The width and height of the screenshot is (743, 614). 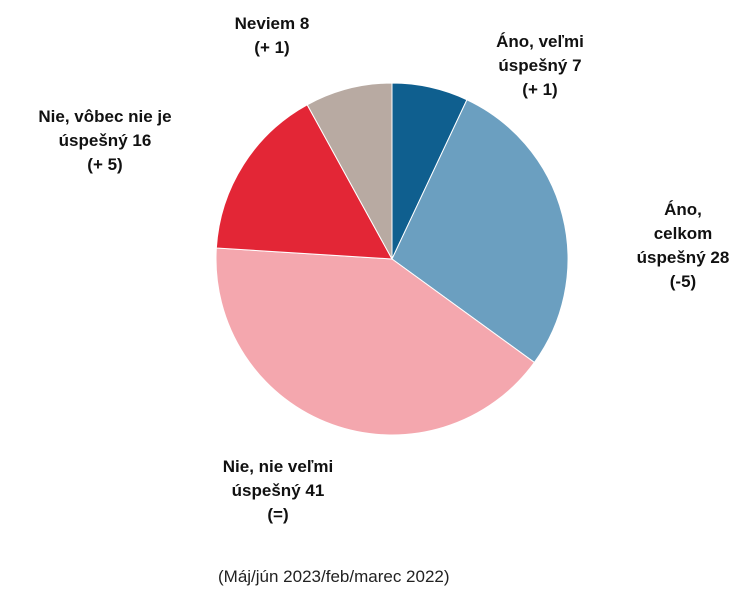 I want to click on change-label: (+ 5), so click(x=105, y=164).